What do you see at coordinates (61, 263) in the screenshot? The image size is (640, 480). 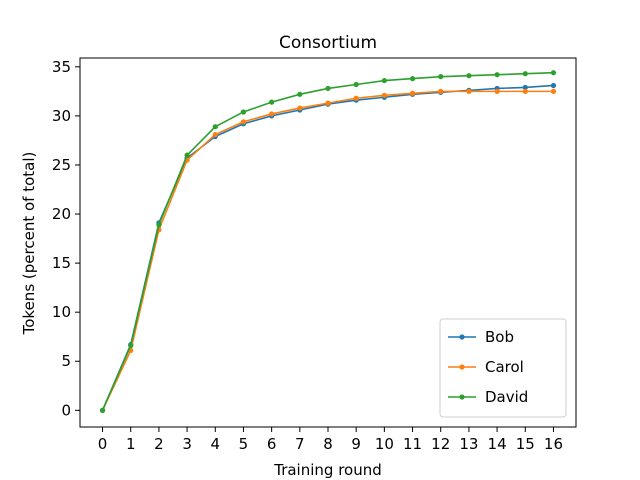 I see `y-tick-label: 15` at bounding box center [61, 263].